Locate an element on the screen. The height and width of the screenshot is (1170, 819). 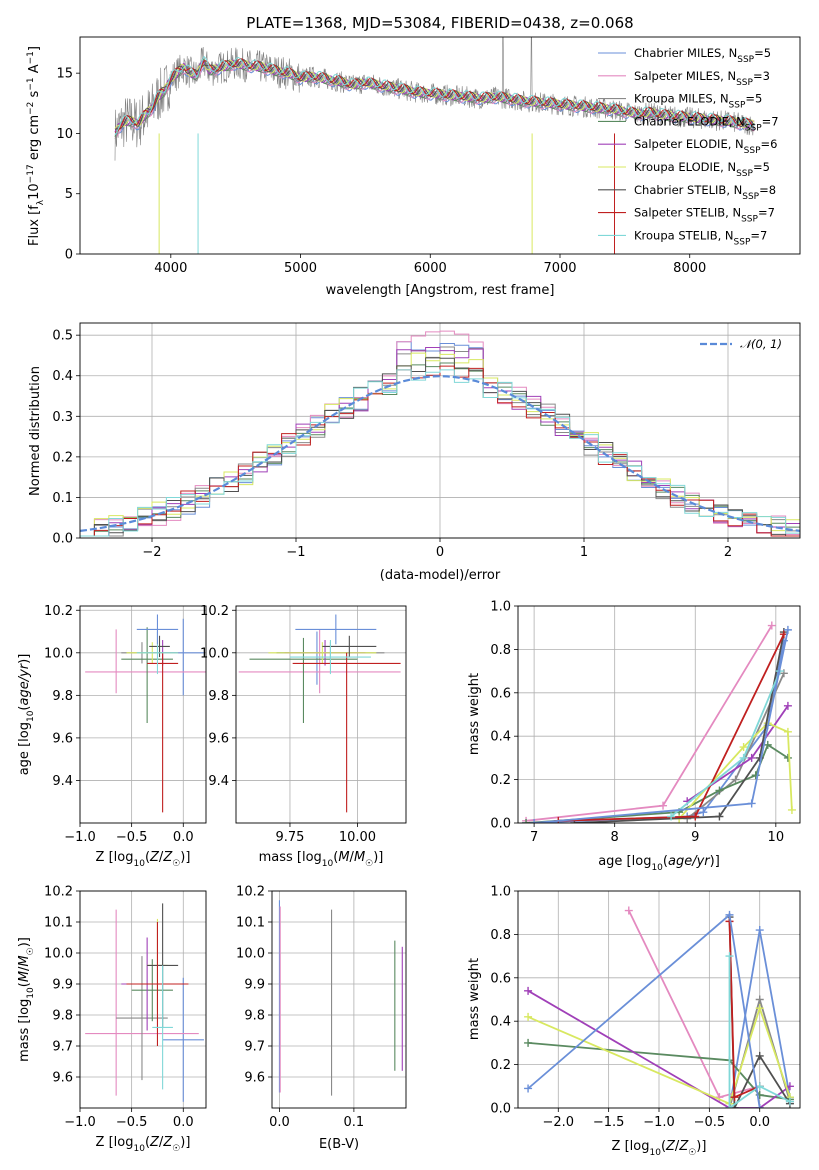
y-tick-label: 5 is located at coordinates (69, 194).